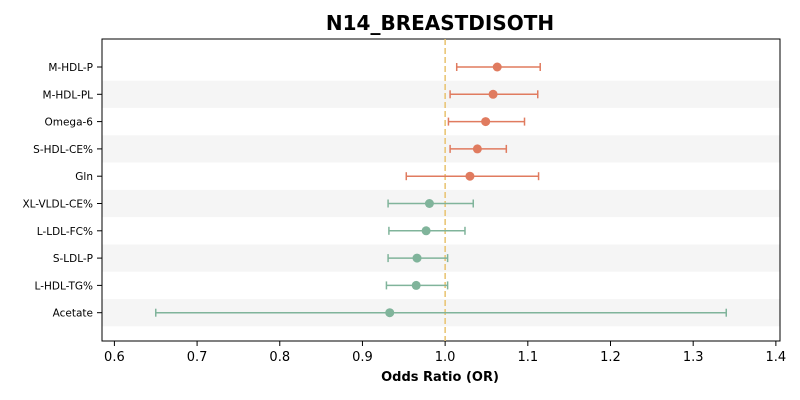  Describe the element at coordinates (73, 314) in the screenshot. I see `y-tick-label: Acetate` at that location.